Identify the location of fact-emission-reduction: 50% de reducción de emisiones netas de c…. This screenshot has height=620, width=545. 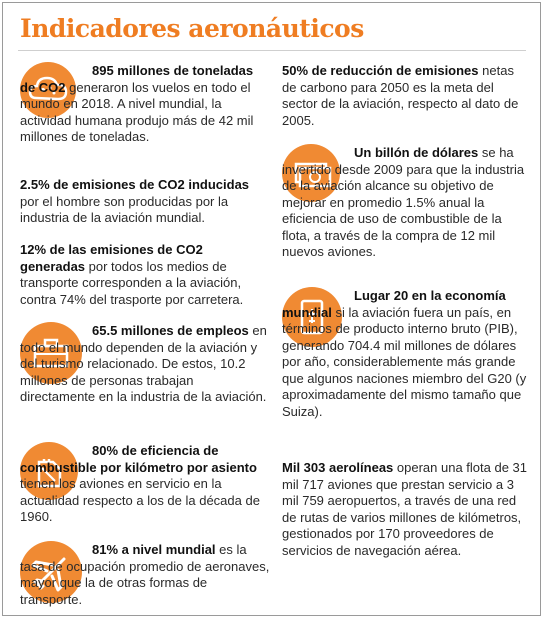
(400, 95).